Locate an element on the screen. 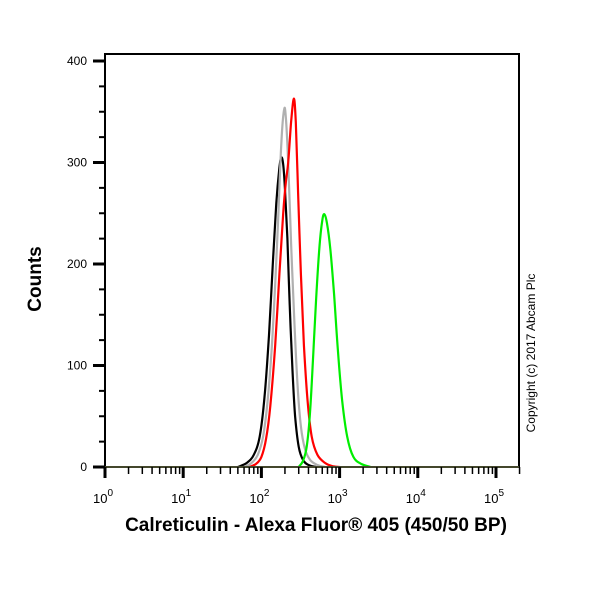  y-tick-label: 400 is located at coordinates (77, 61).